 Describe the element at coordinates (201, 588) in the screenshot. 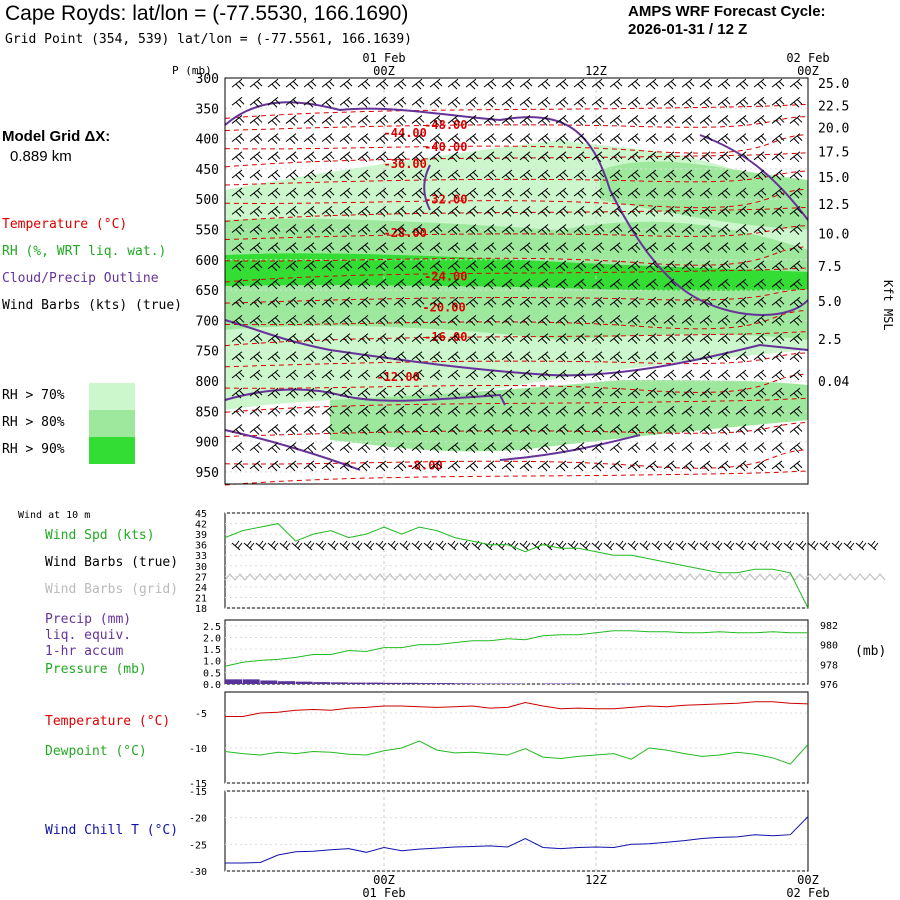

I see `wind-tick-label: 24` at that location.